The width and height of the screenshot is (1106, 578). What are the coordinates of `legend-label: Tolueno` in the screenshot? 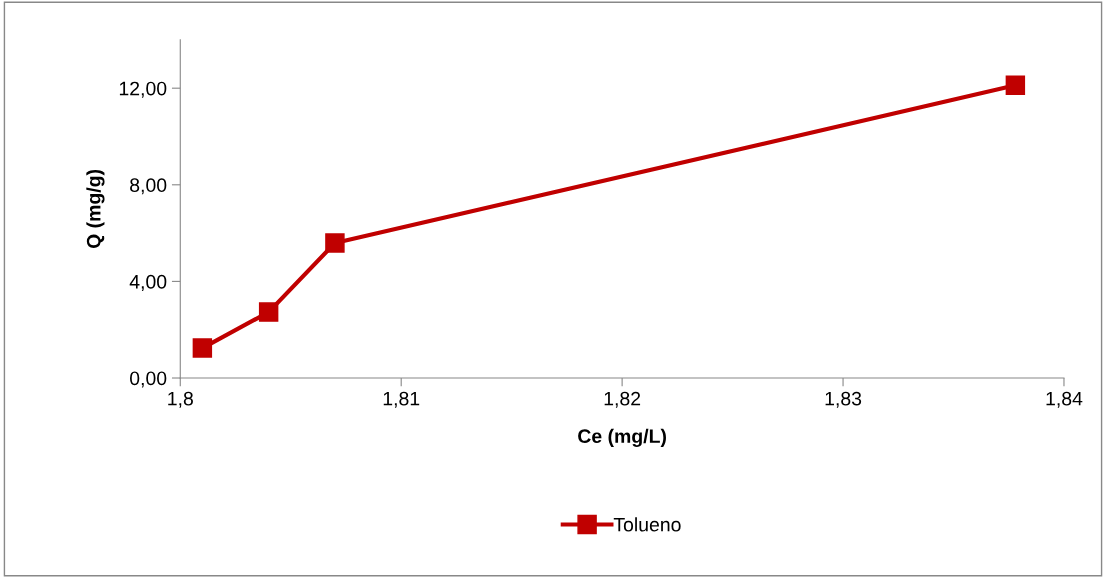 It's located at (647, 524).